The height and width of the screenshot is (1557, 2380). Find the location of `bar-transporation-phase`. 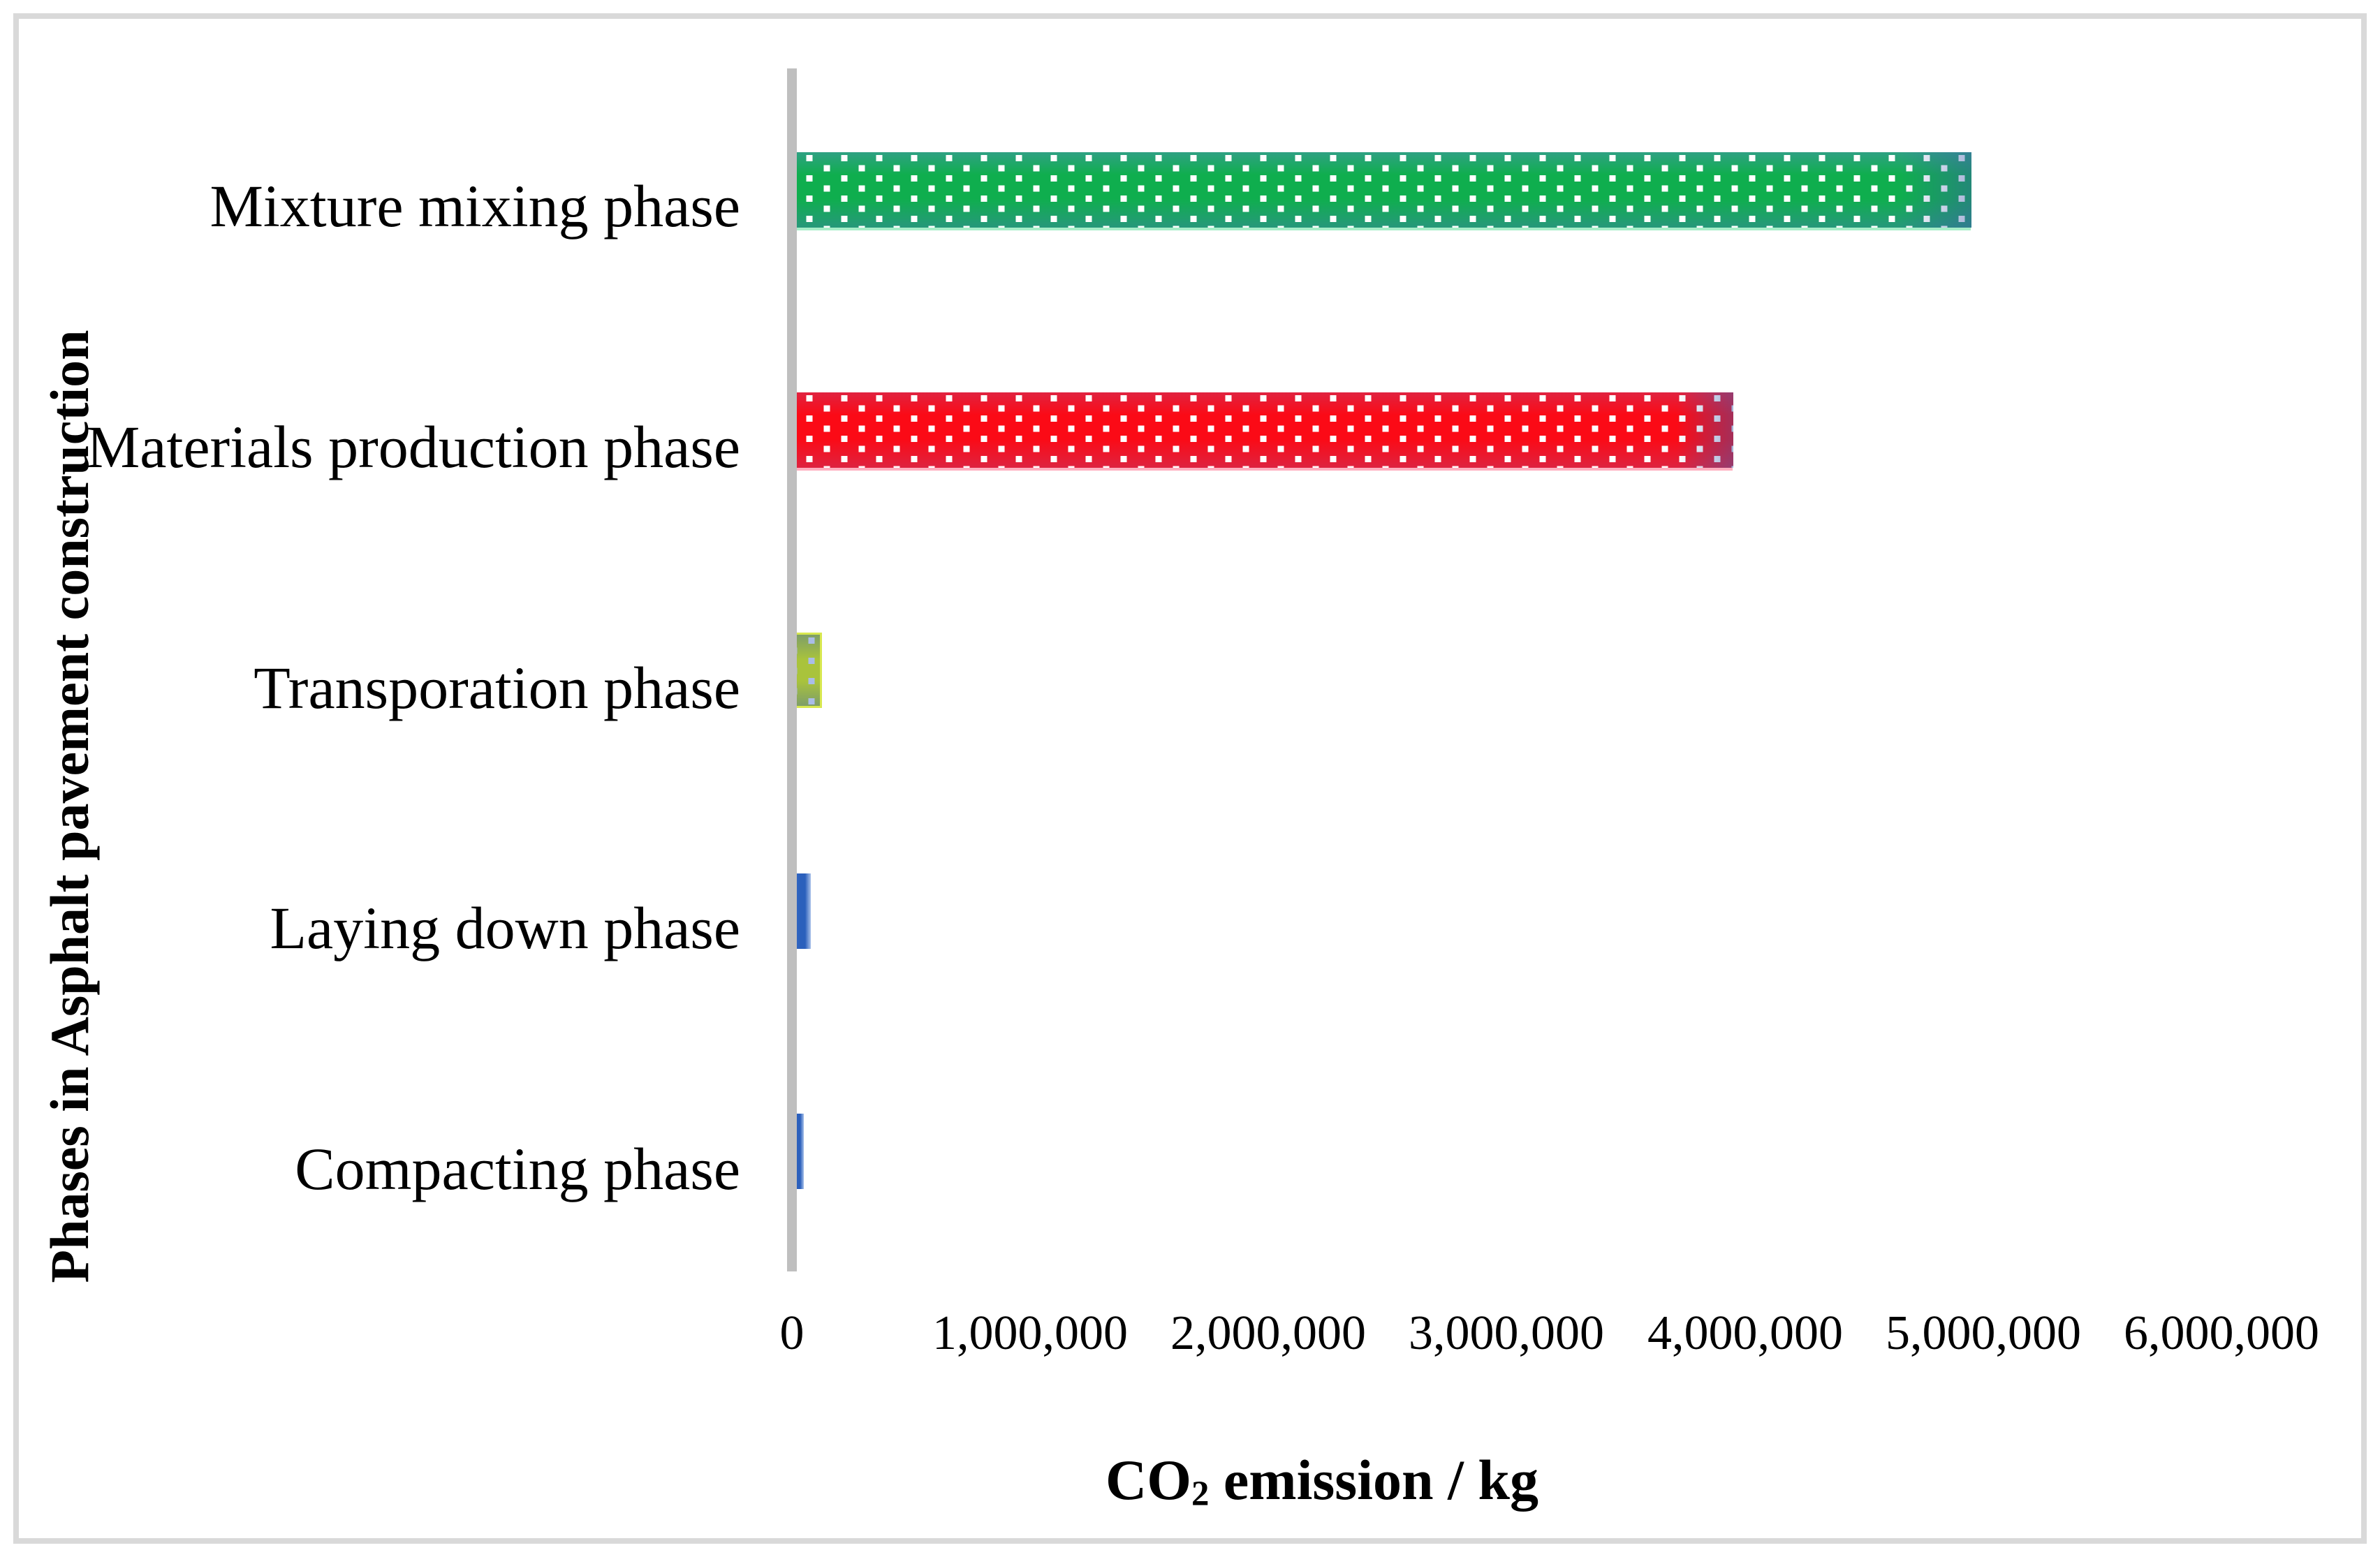

bar-transporation-phase is located at coordinates (807, 670).